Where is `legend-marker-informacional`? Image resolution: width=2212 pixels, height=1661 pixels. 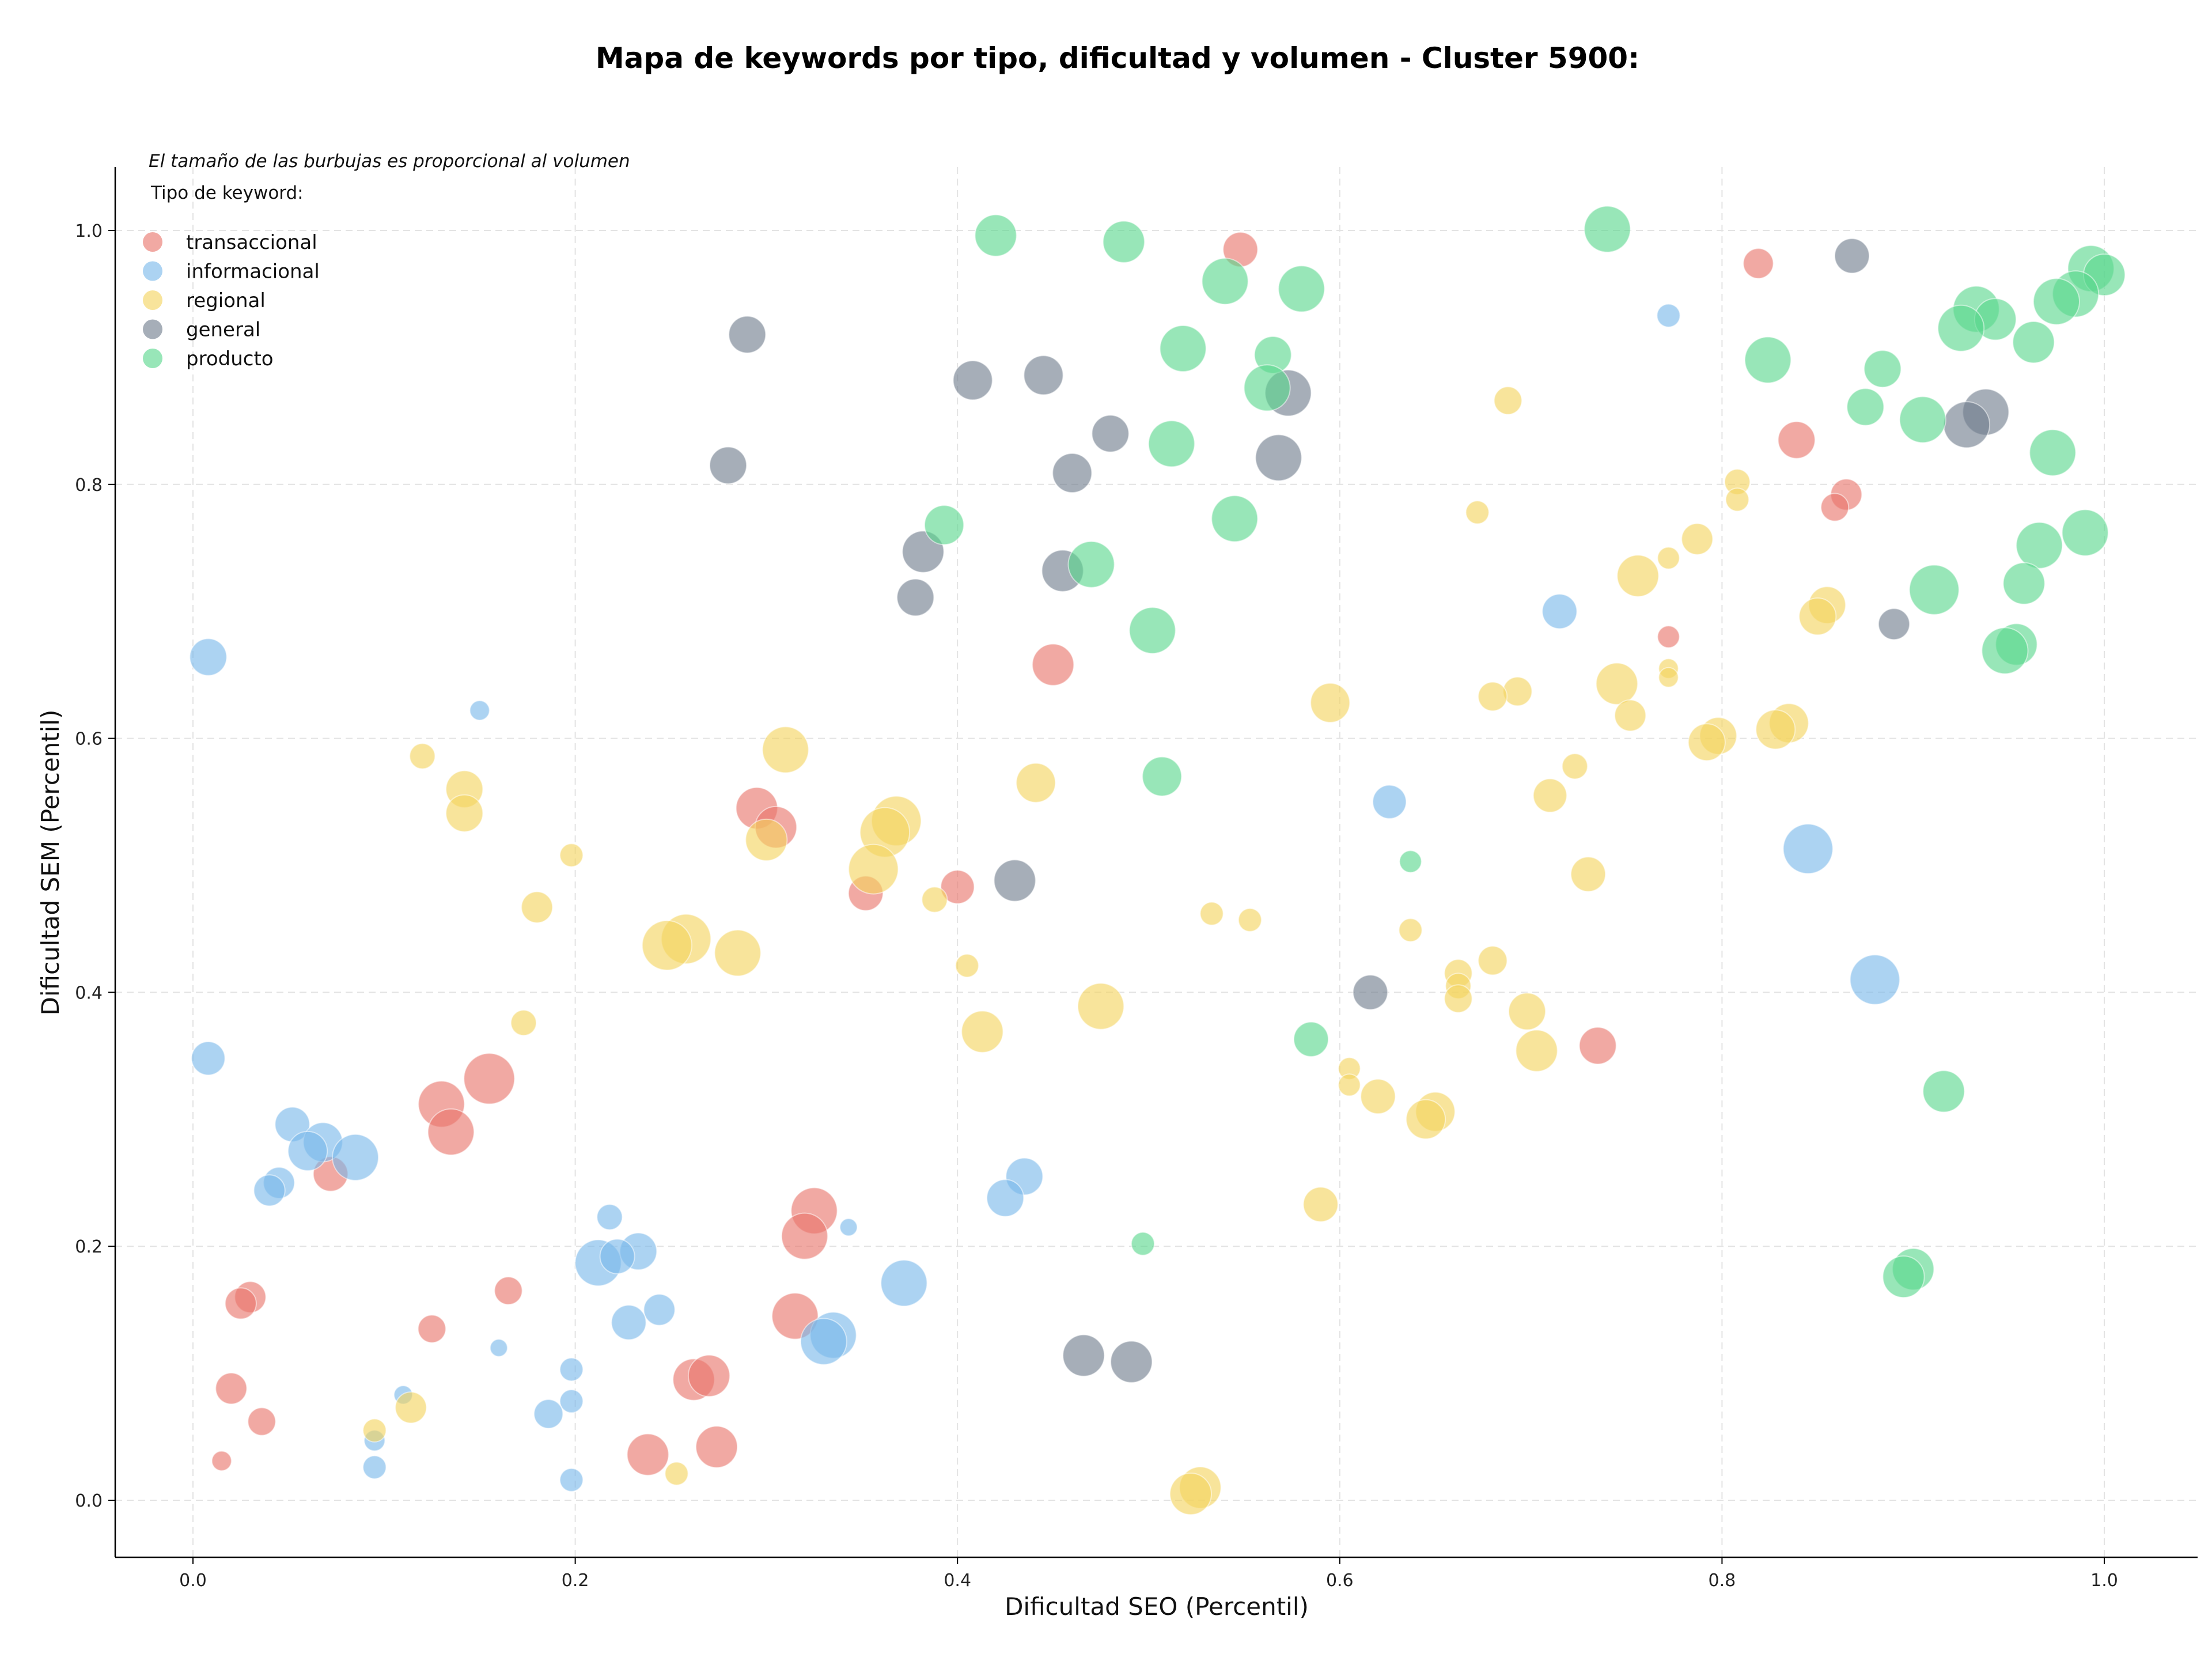
legend-marker-informacional is located at coordinates (152, 271).